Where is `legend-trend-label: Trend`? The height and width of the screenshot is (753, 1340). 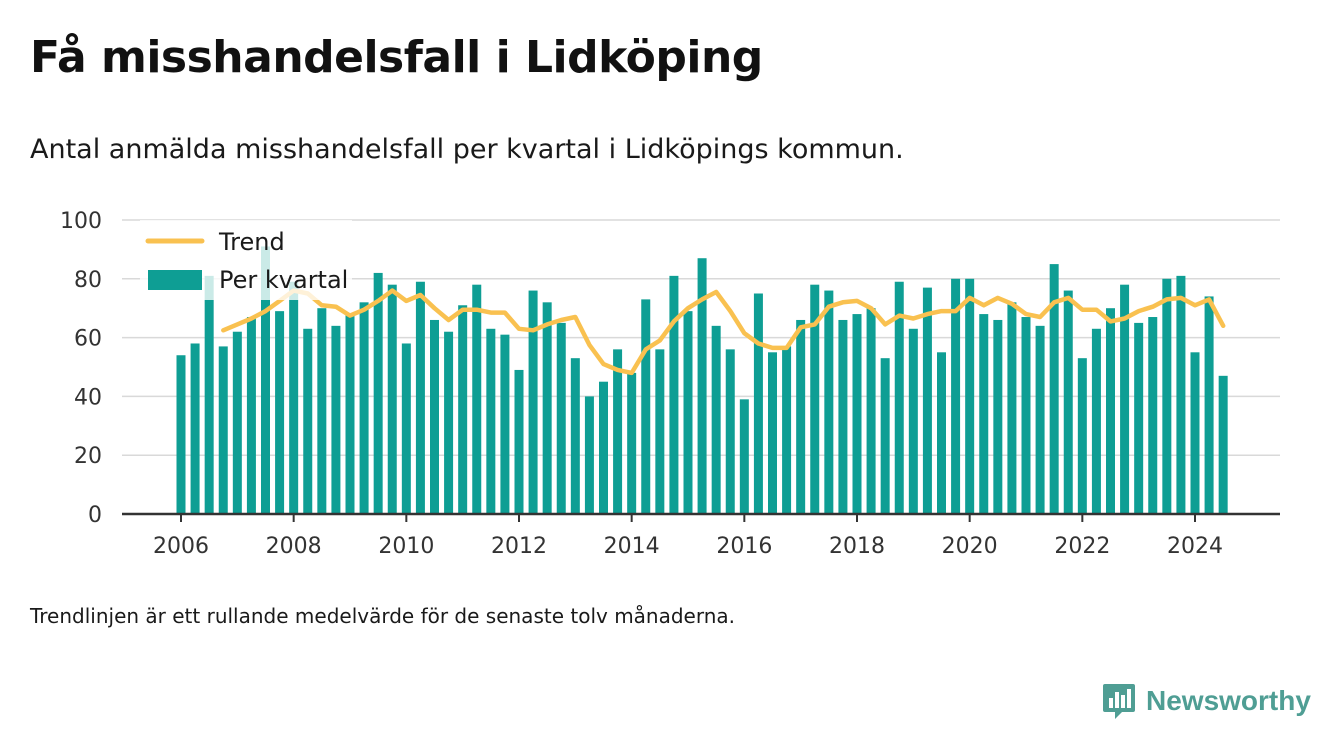 legend-trend-label: Trend is located at coordinates (251, 242).